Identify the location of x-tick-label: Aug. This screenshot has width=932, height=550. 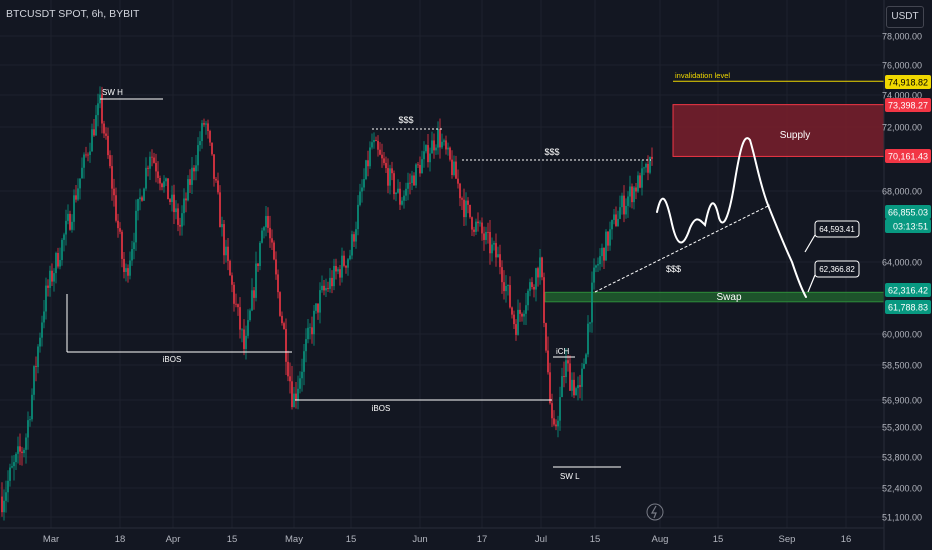
(660, 539).